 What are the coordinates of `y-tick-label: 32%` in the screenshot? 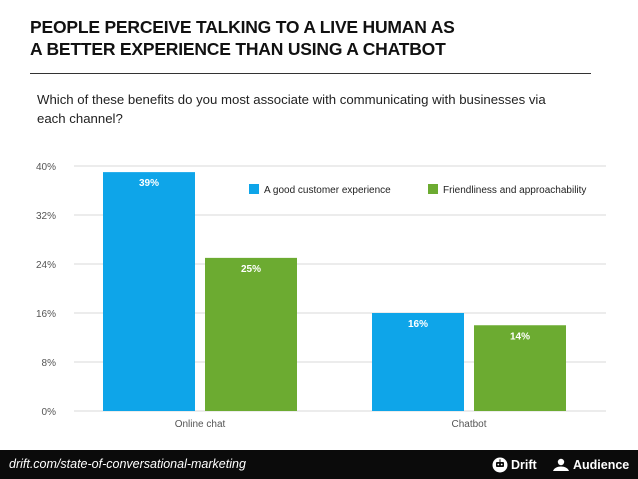 It's located at (46, 216).